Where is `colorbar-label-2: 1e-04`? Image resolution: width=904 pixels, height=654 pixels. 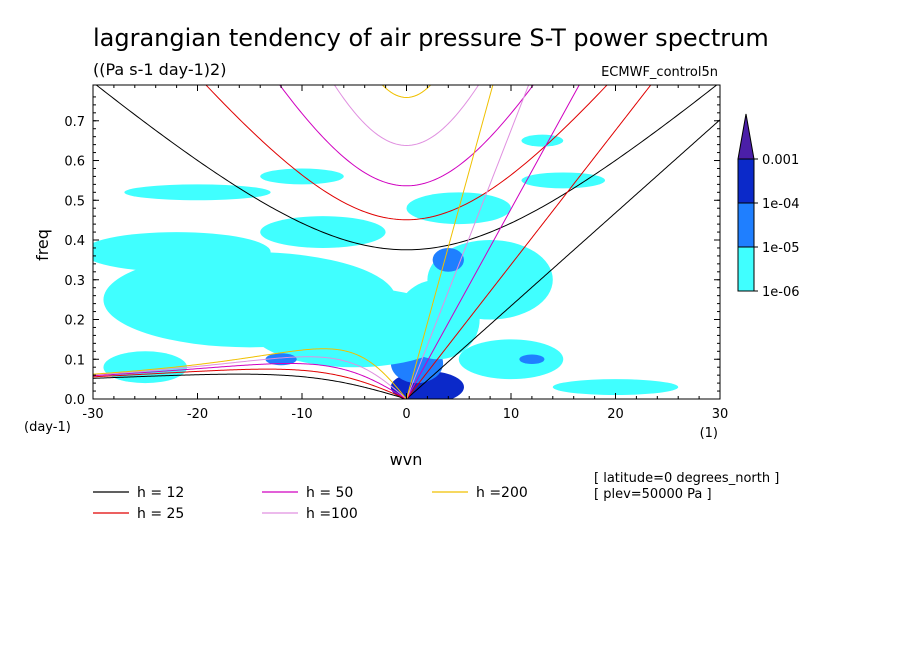 colorbar-label-2: 1e-04 is located at coordinates (781, 204).